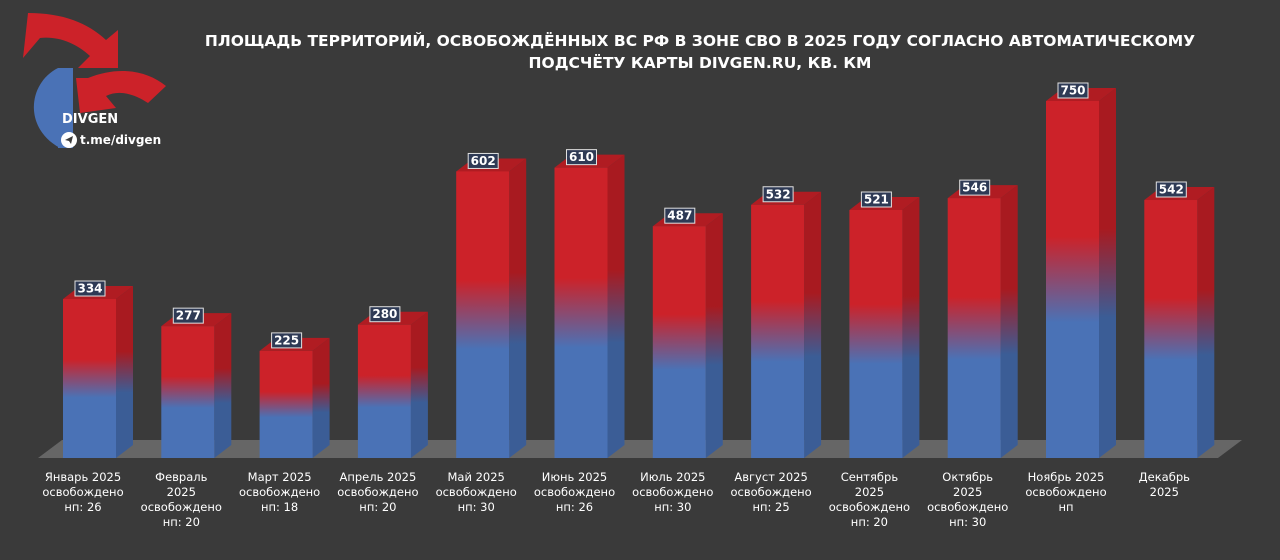 This screenshot has width=1280, height=560. I want to click on bar-10: 546, so click(982, 318).